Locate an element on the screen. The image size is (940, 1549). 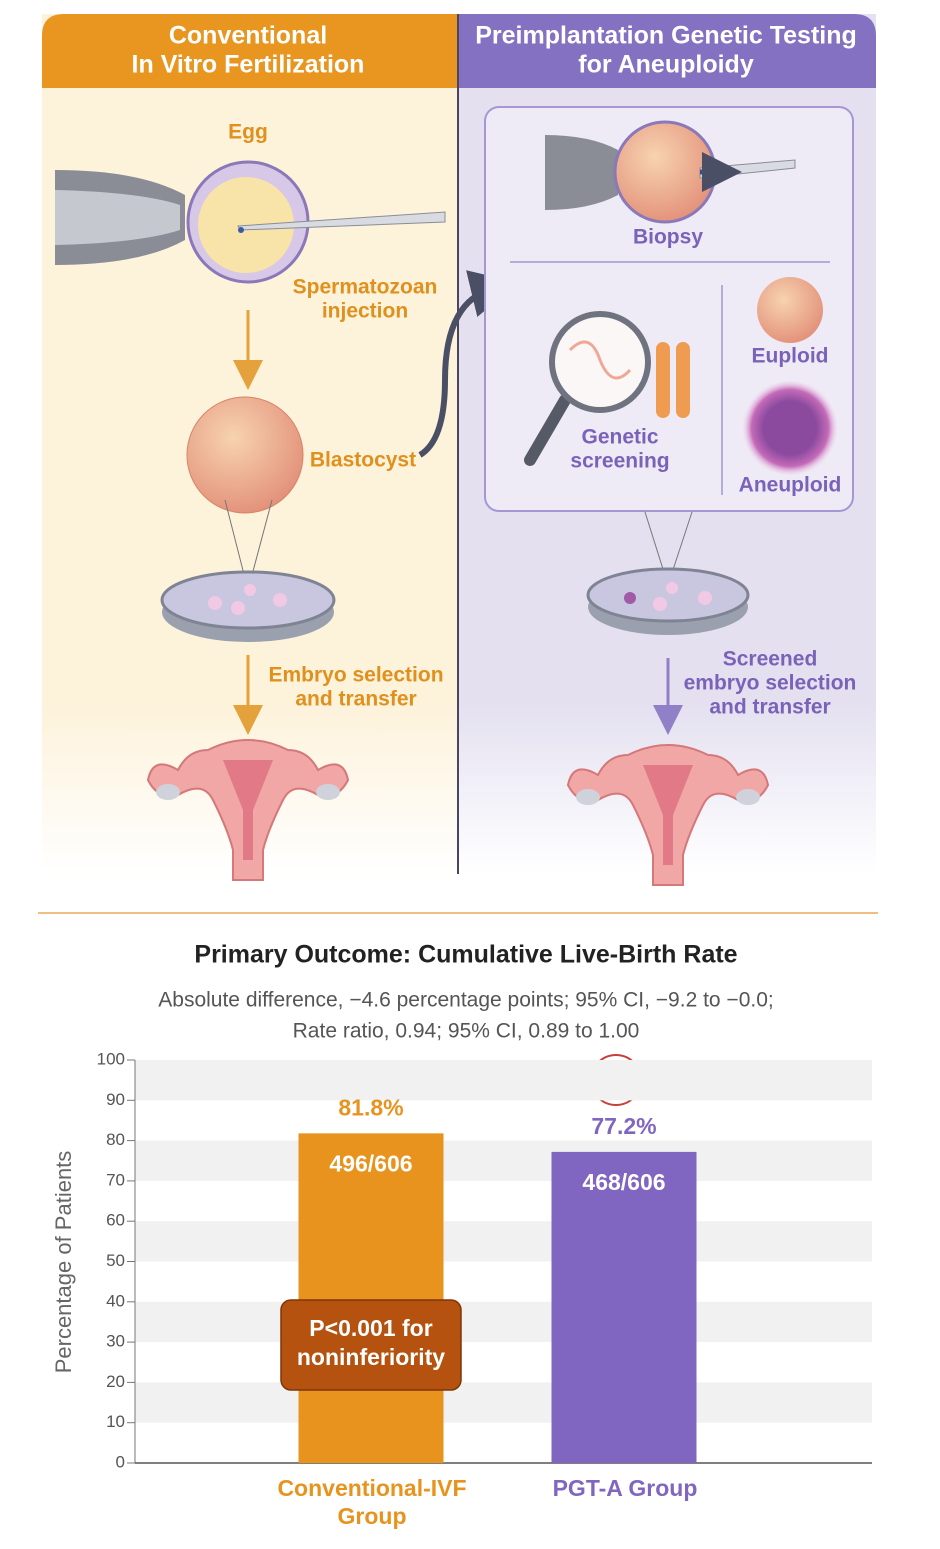
annotation: P<0.001 for is located at coordinates (370, 1328).